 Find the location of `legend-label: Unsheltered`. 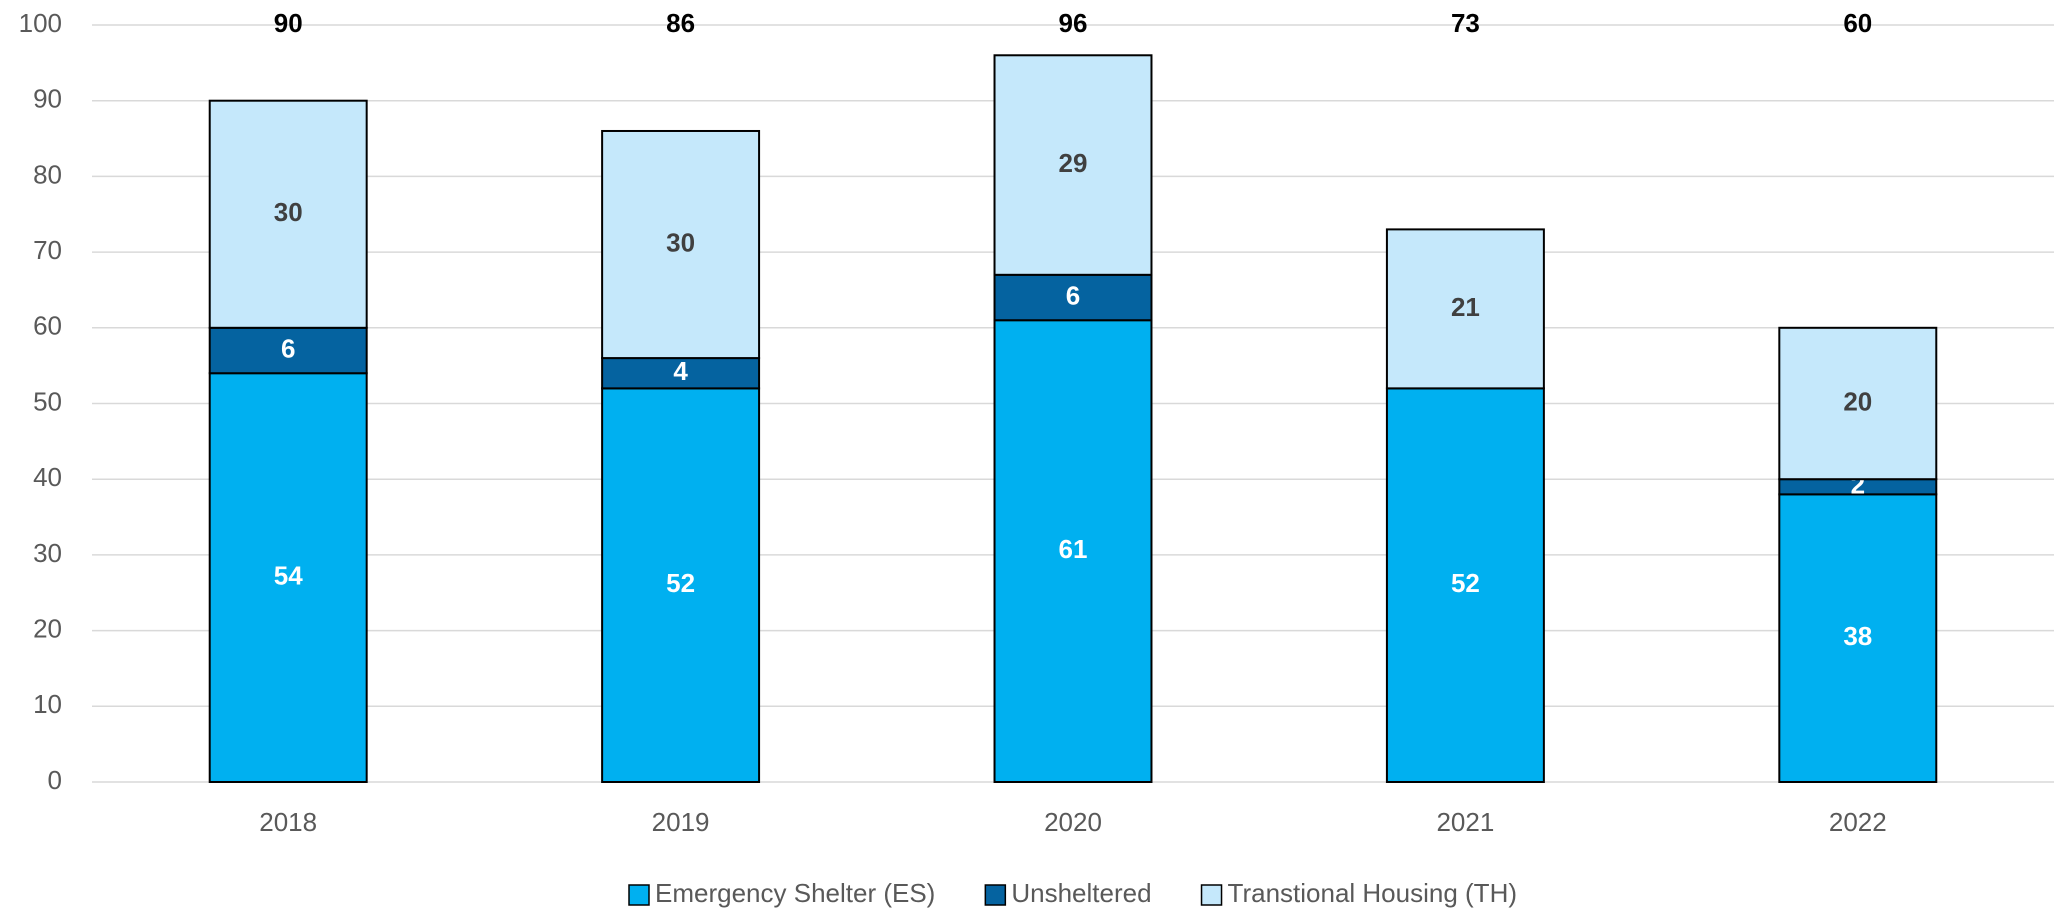

legend-label: Unsheltered is located at coordinates (1081, 893).